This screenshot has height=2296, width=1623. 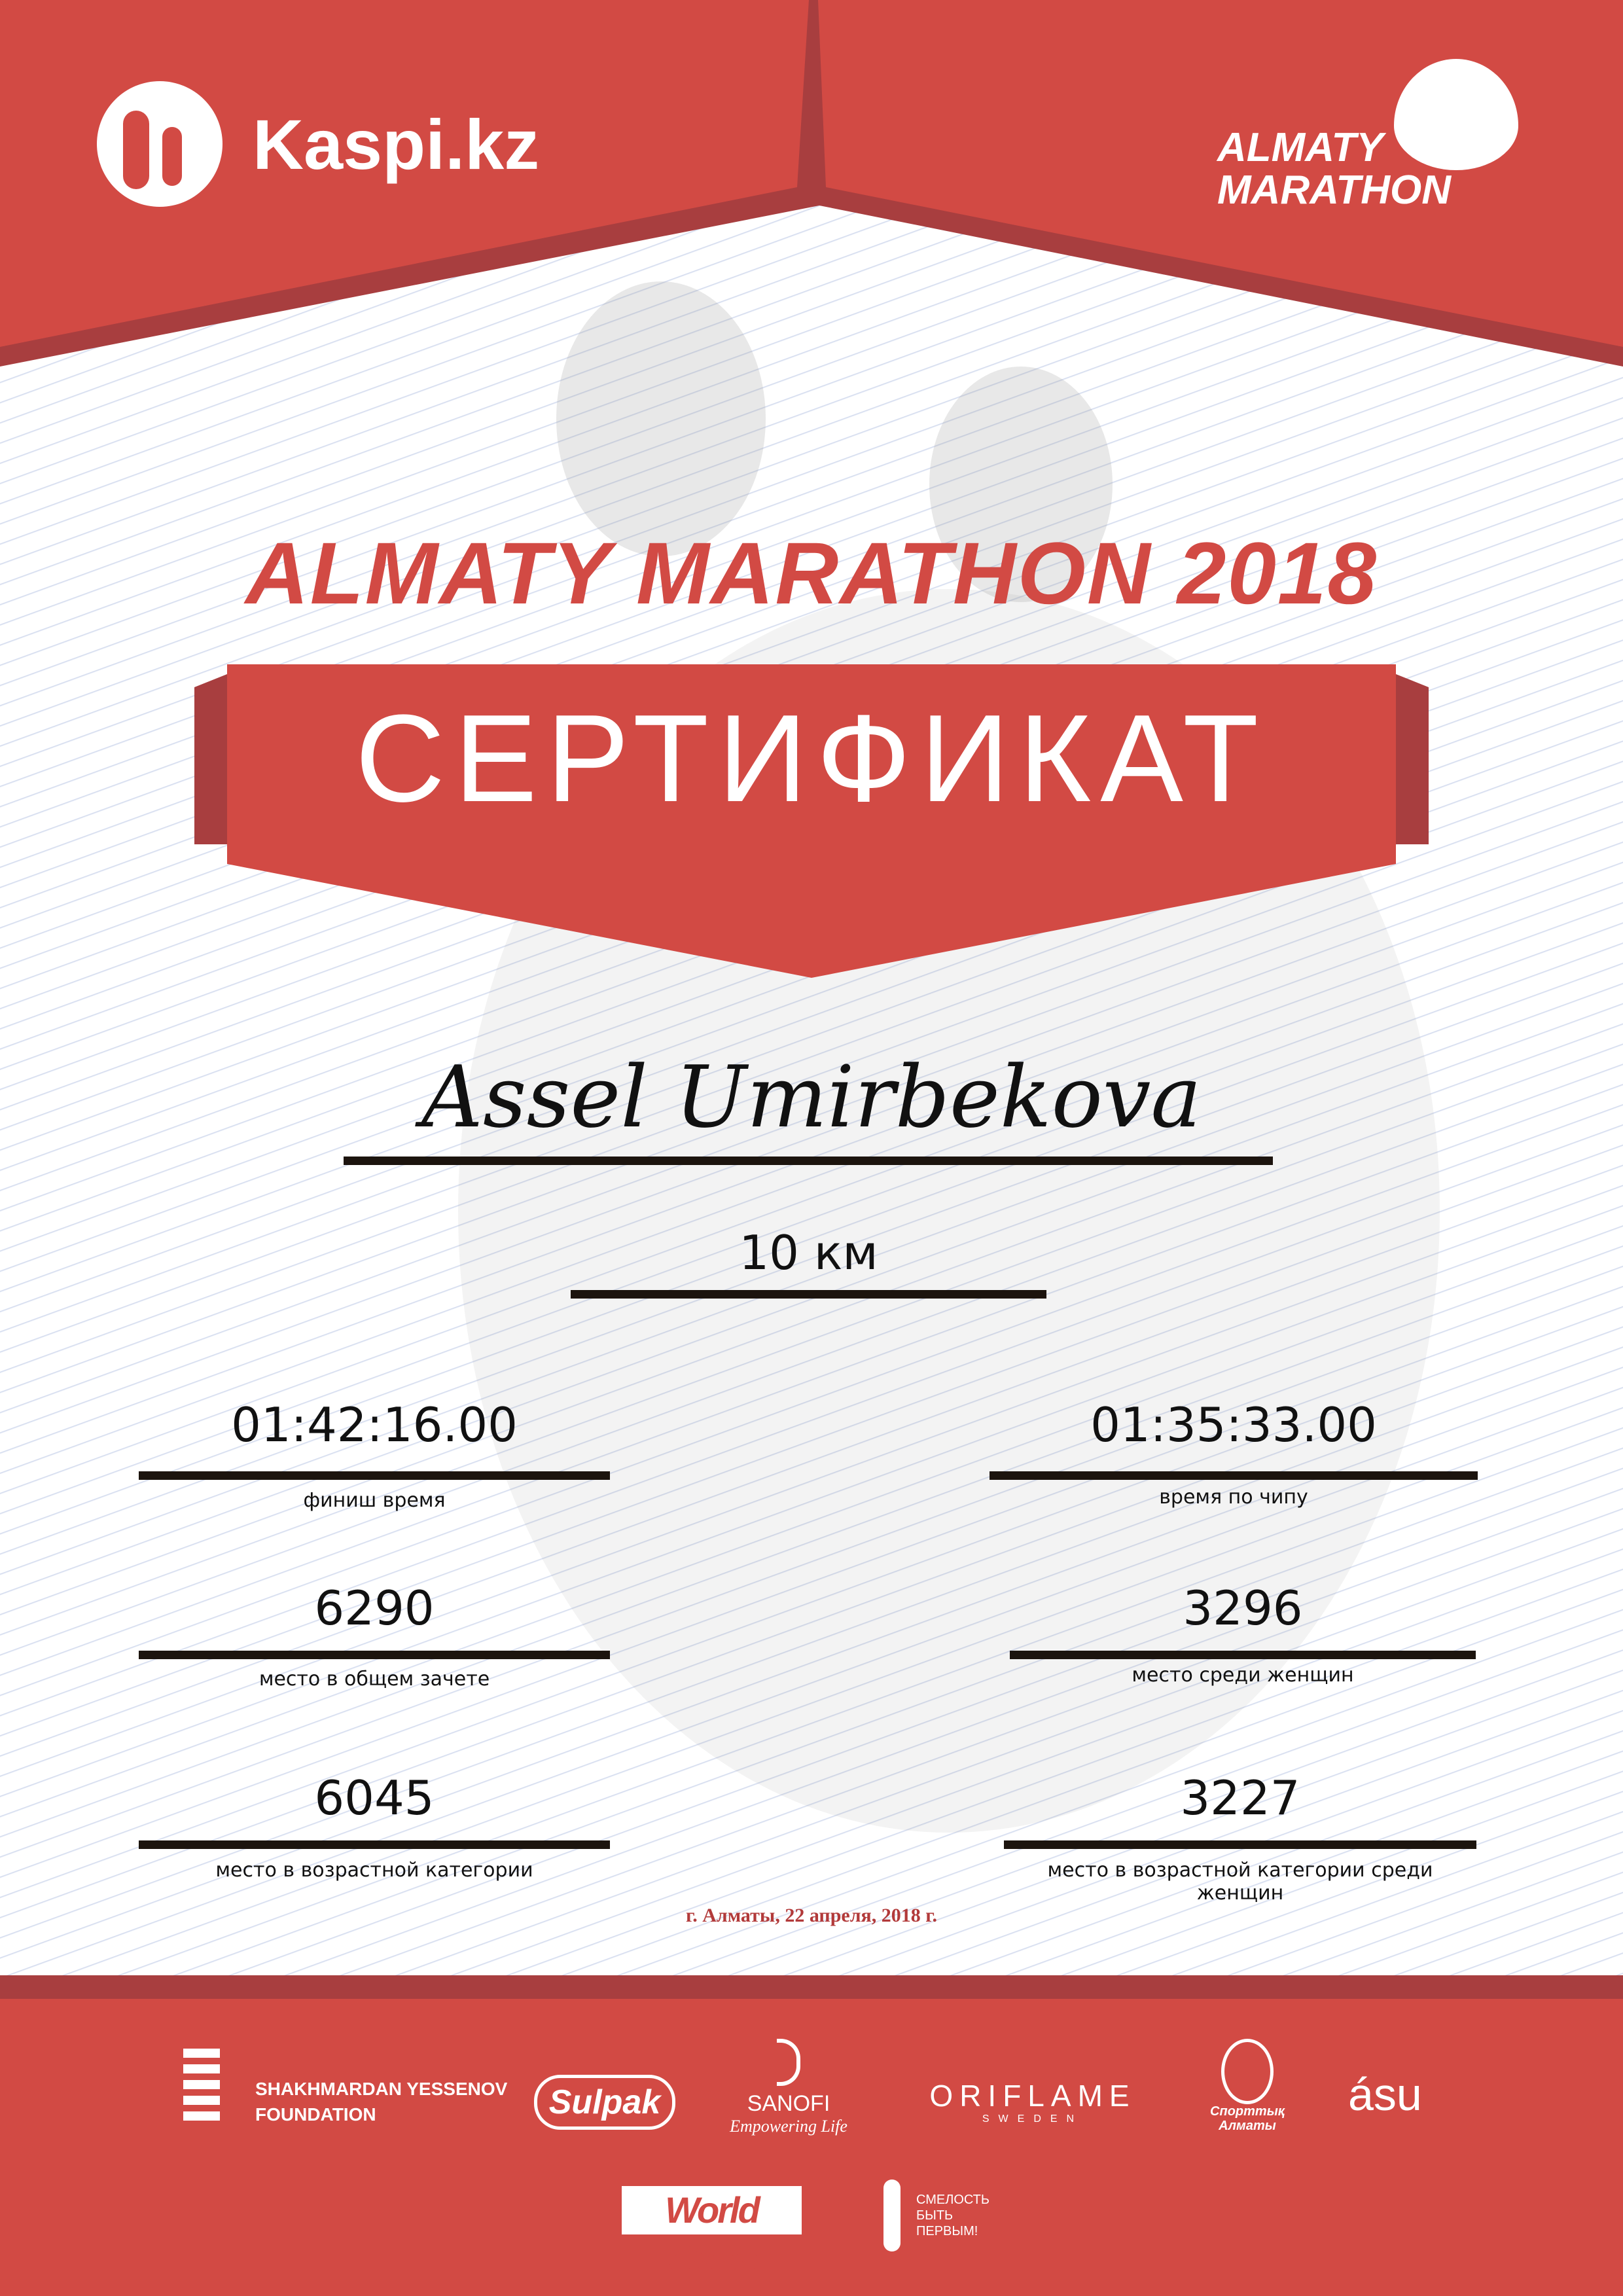 I want to click on distance-underline, so click(x=808, y=1294).